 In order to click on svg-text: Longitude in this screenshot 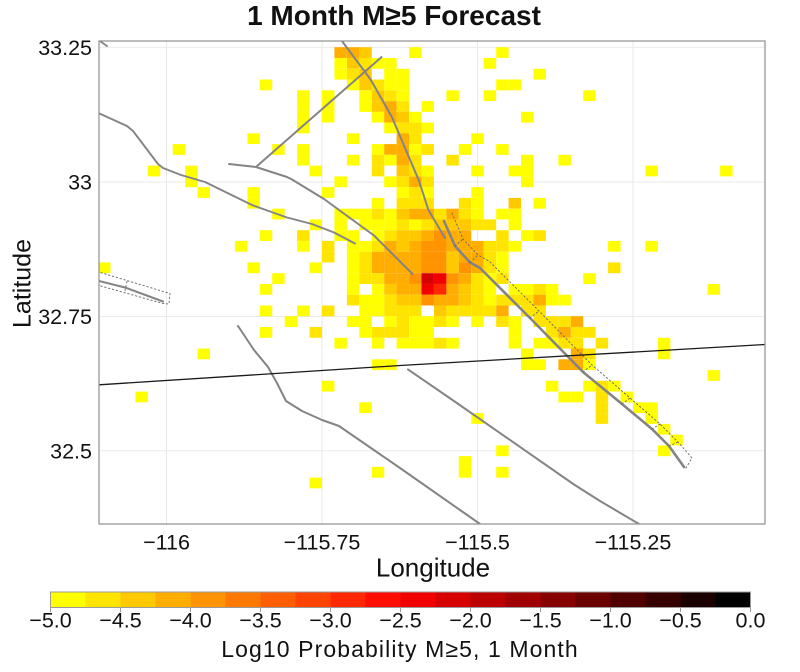, I will do `click(433, 568)`.